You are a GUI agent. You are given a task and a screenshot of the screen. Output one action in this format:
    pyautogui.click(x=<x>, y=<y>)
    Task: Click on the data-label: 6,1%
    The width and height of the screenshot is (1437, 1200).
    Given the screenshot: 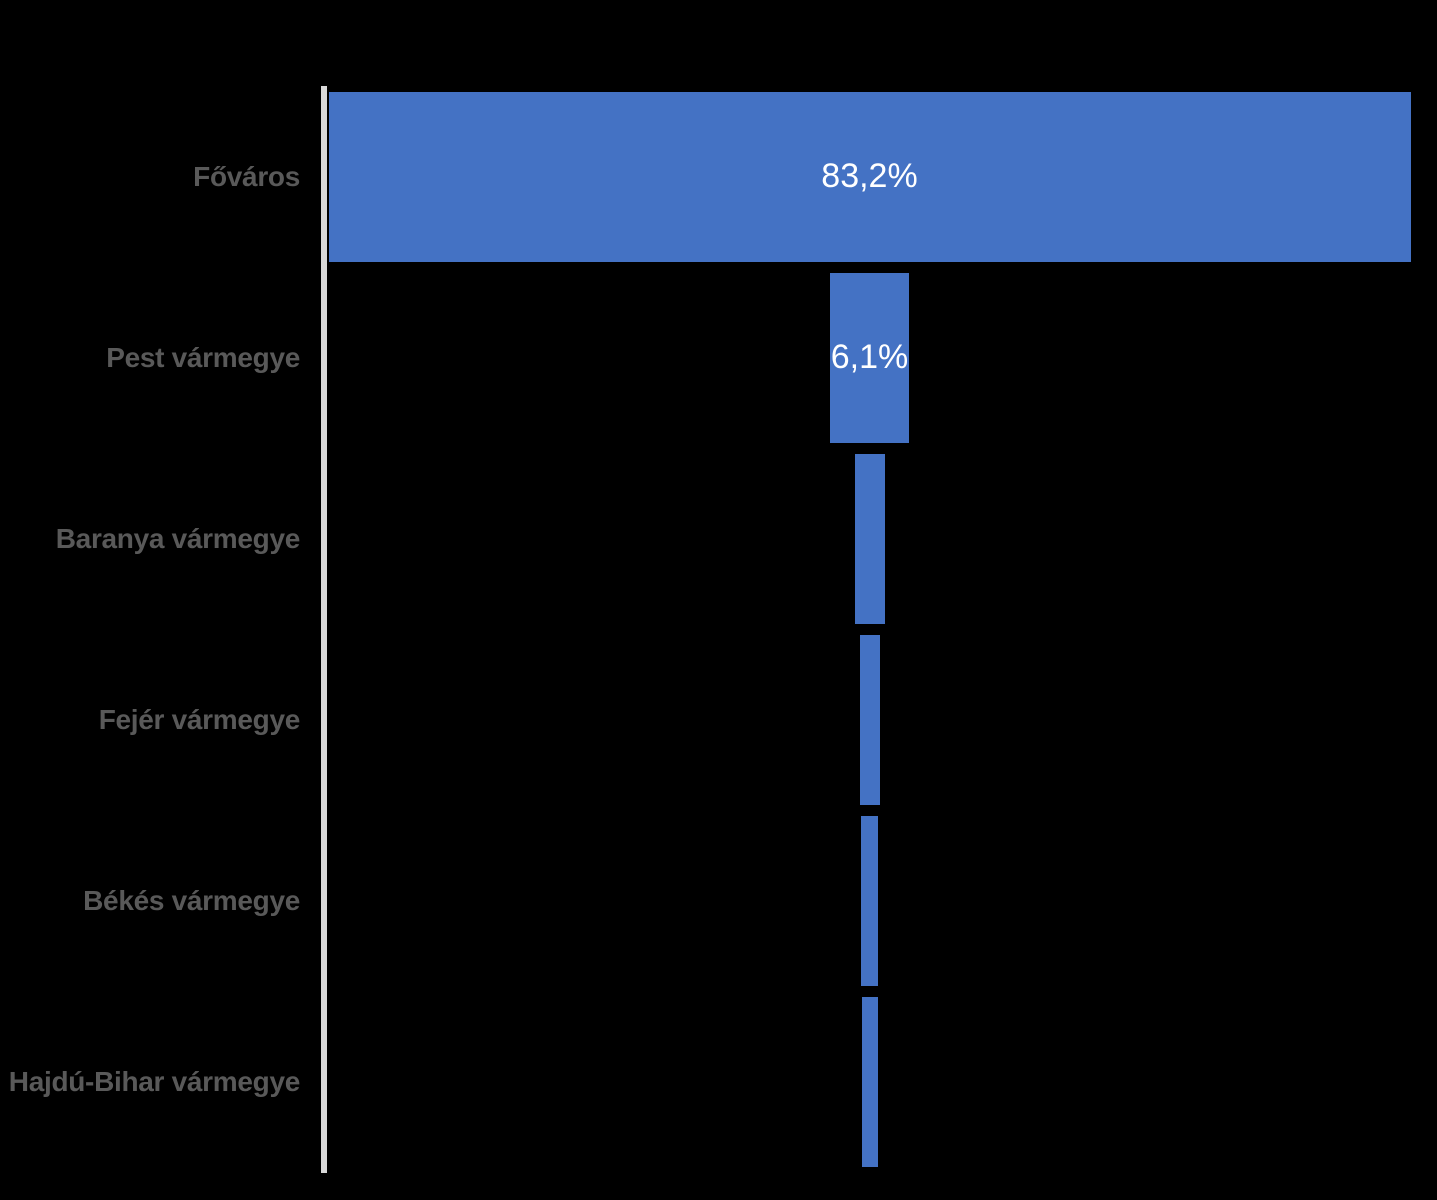 What is the action you would take?
    pyautogui.click(x=869, y=357)
    